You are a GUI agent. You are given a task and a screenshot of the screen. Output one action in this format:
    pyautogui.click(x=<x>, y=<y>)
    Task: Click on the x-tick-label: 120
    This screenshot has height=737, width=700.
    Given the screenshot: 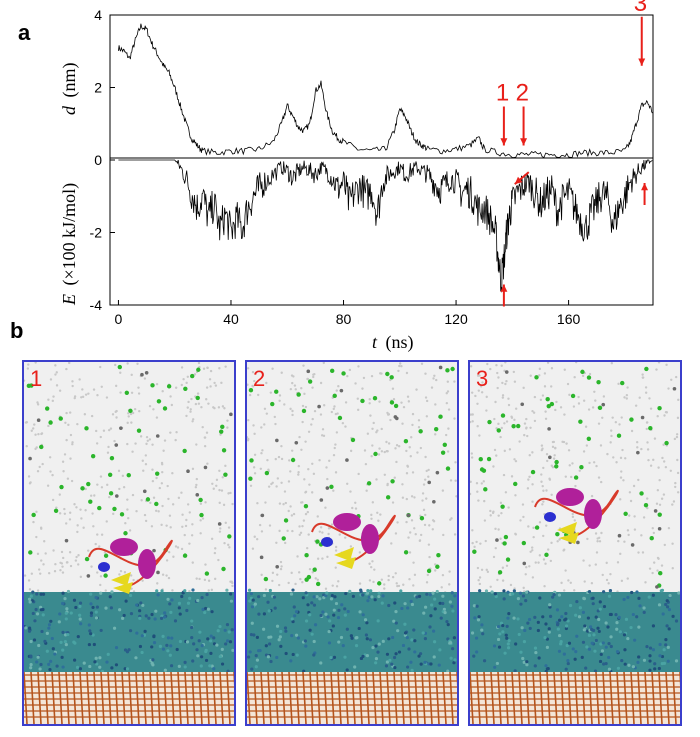 What is the action you would take?
    pyautogui.click(x=456, y=319)
    